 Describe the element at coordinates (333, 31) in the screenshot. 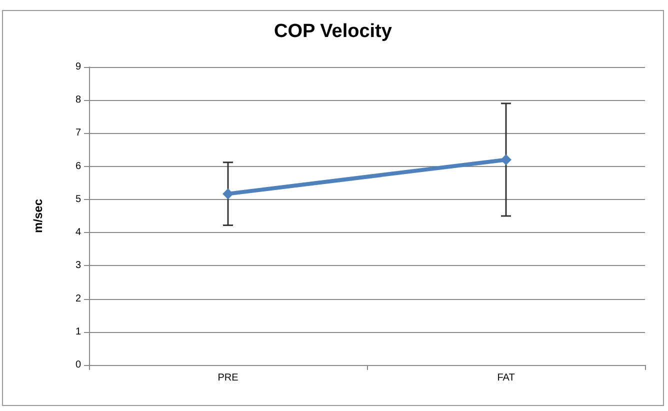

I see `chart-title: COP Velocity` at that location.